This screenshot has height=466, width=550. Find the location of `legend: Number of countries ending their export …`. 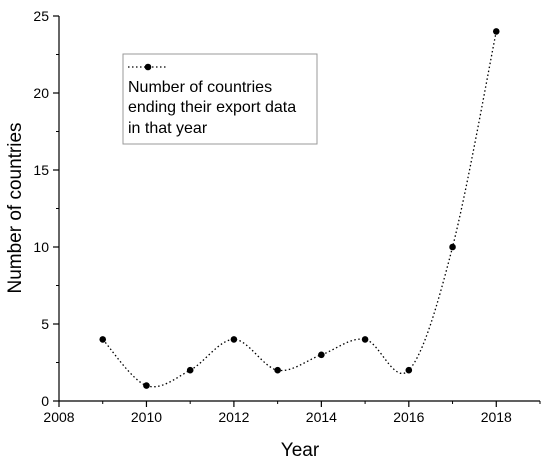

legend: Number of countries ending their export … is located at coordinates (220, 99).